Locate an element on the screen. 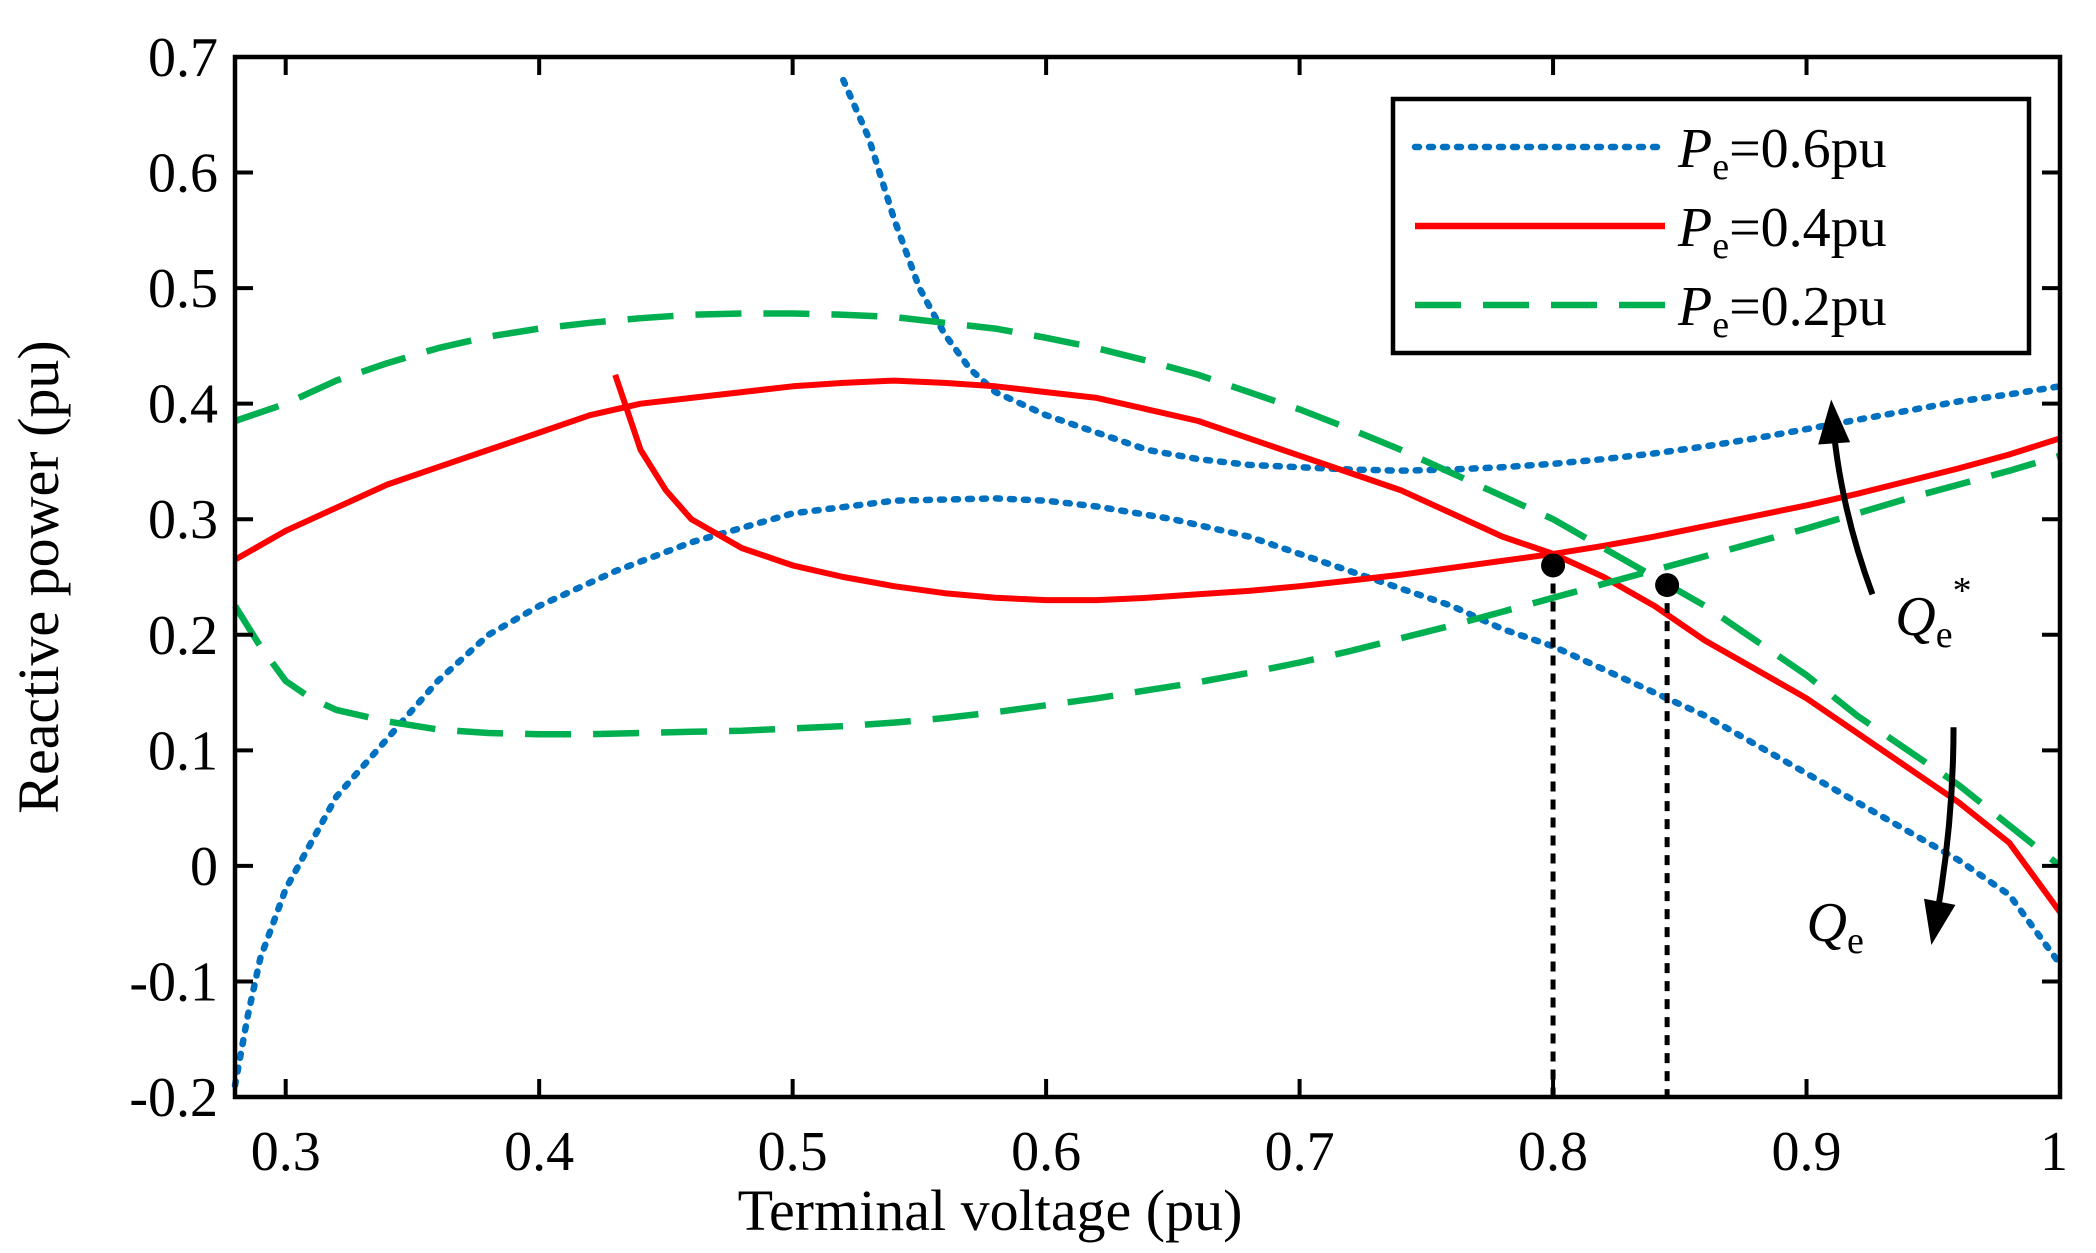 The image size is (2096, 1253). x-tick-label: 0.8 is located at coordinates (1553, 1152).